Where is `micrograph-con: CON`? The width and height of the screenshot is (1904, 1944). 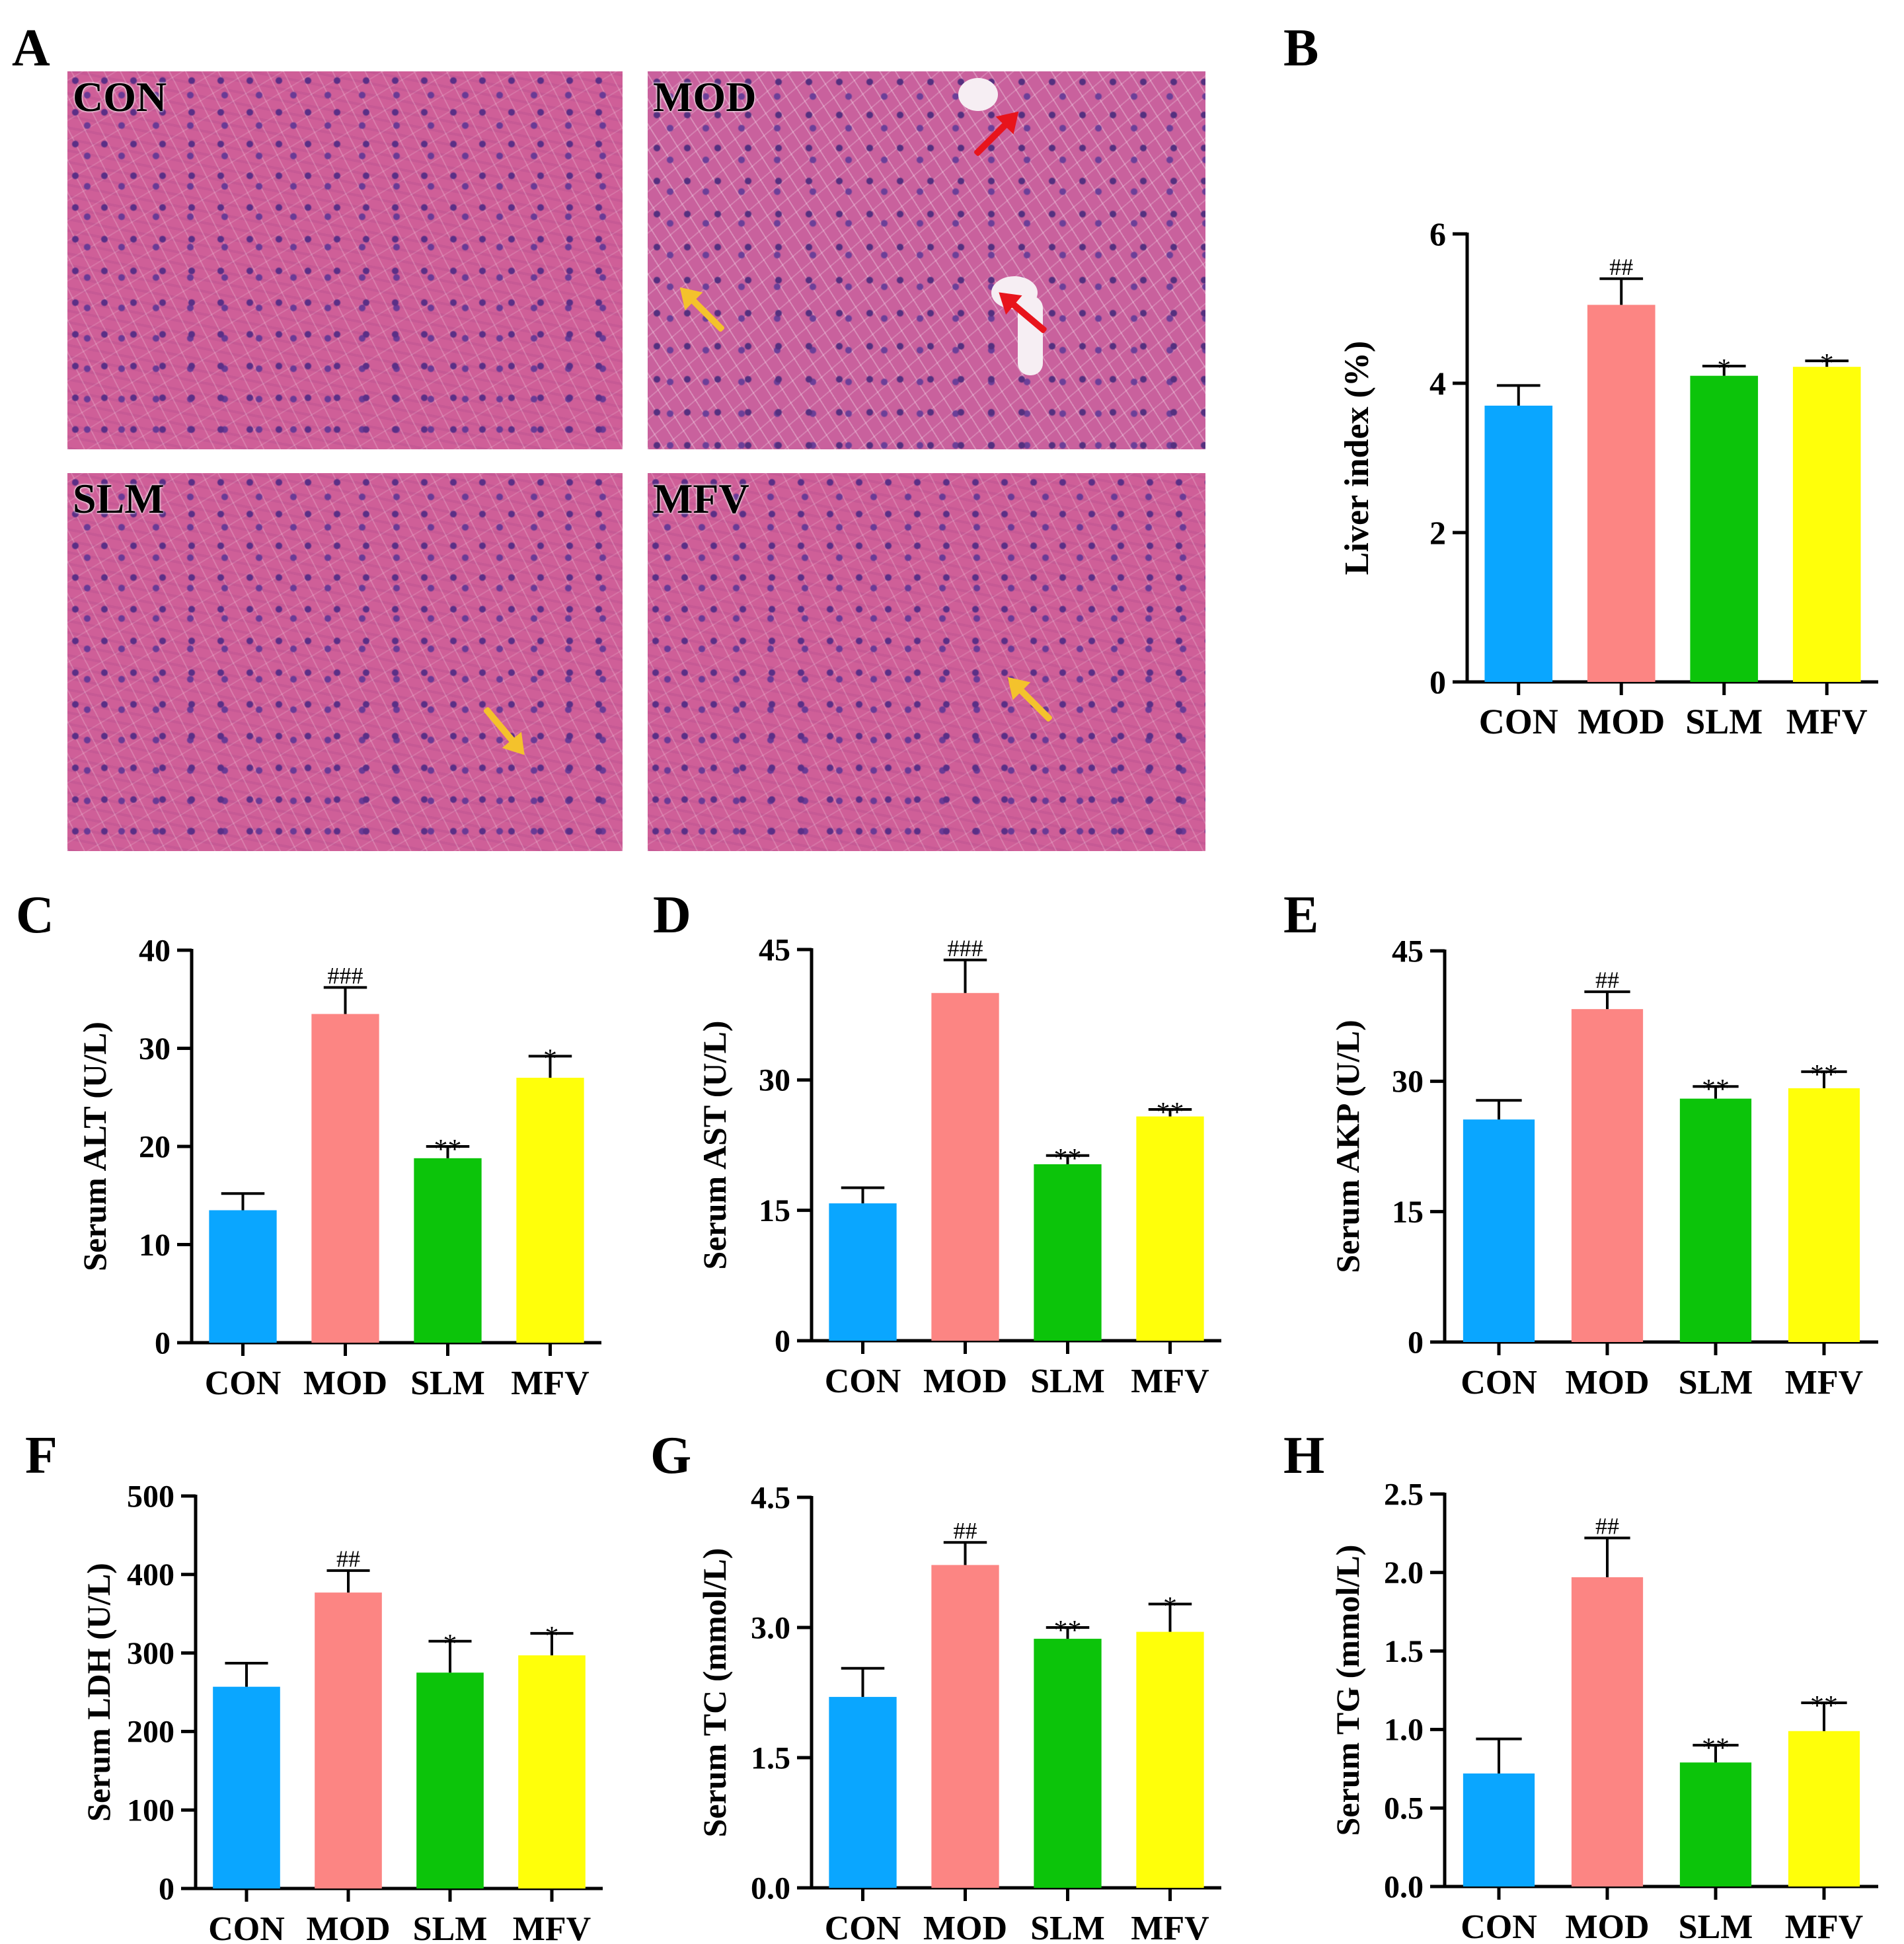
micrograph-con: CON is located at coordinates (345, 260).